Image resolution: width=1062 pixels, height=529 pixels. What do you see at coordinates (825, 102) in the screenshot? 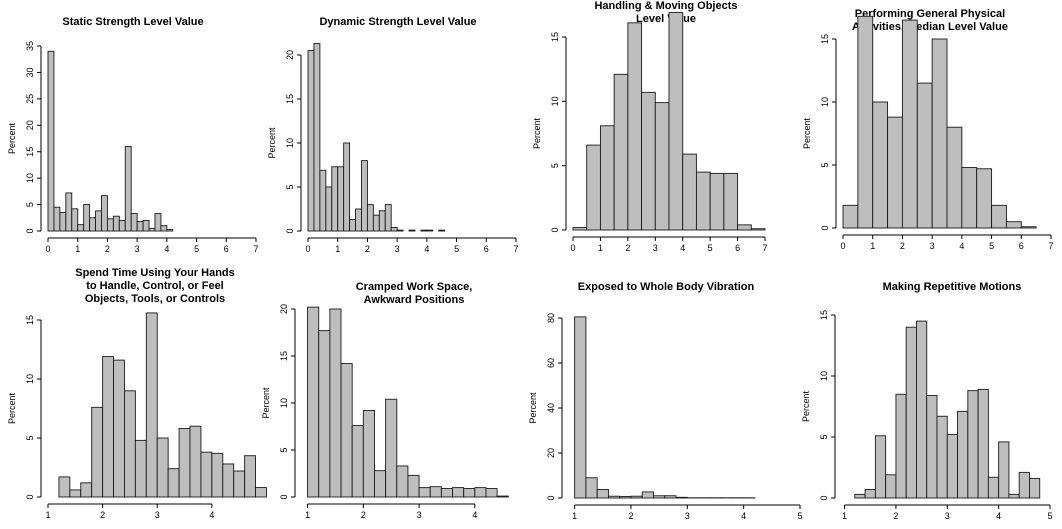
I see `y-tick-label: 10` at bounding box center [825, 102].